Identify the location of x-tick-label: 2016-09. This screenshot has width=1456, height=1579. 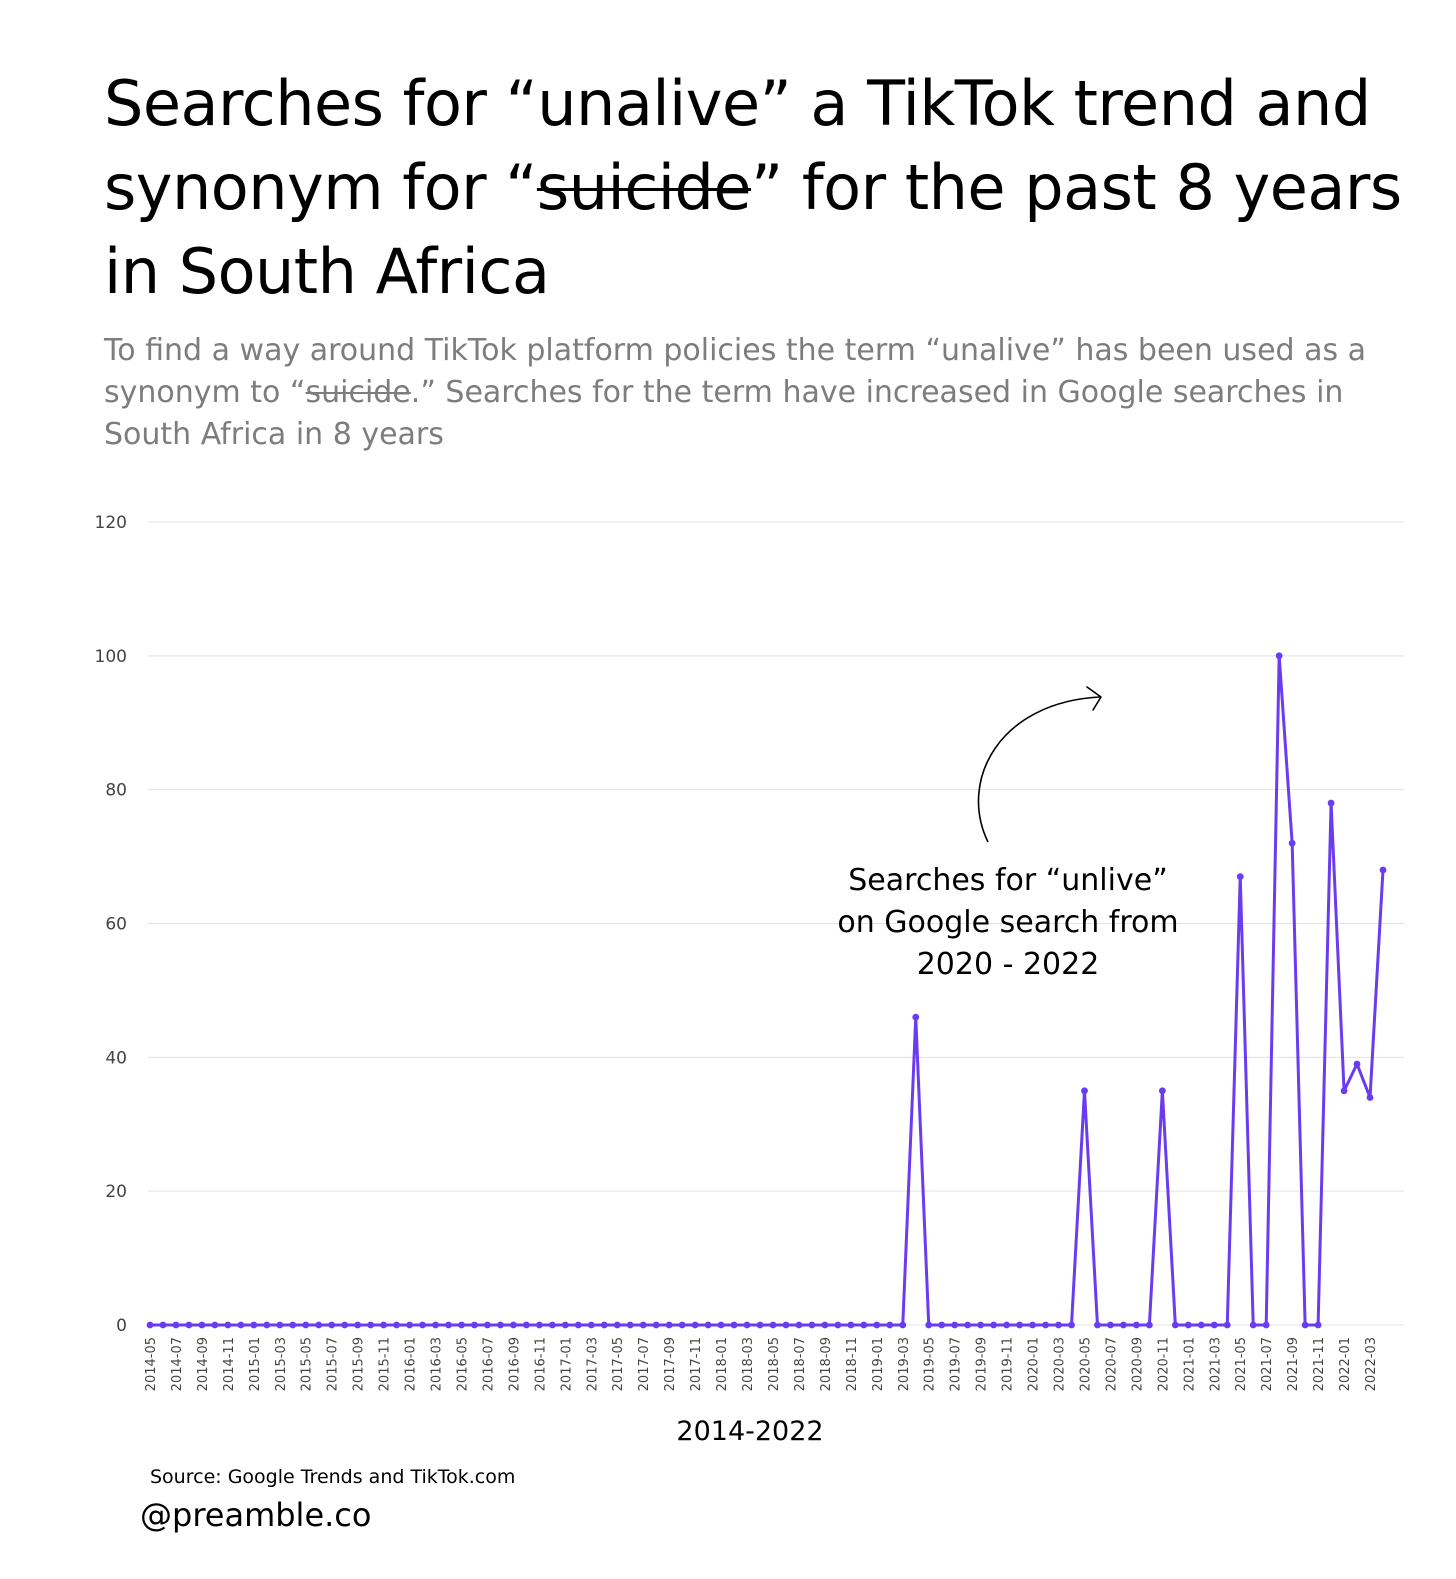
(514, 1364).